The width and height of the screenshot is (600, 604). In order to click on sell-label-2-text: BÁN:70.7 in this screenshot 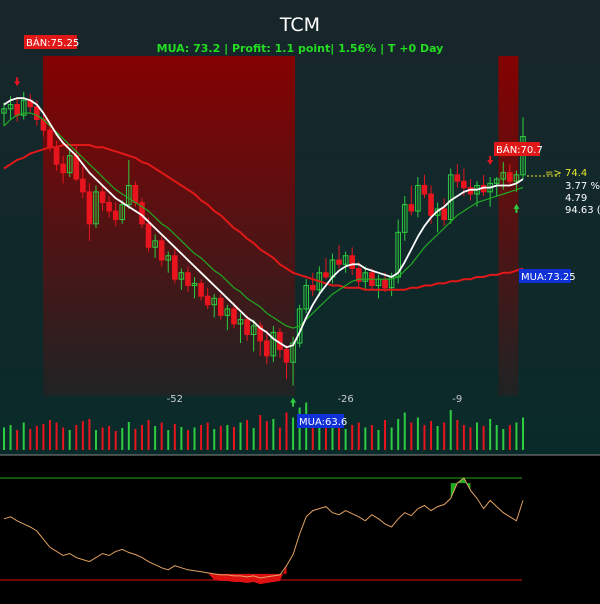, I will do `click(519, 149)`.